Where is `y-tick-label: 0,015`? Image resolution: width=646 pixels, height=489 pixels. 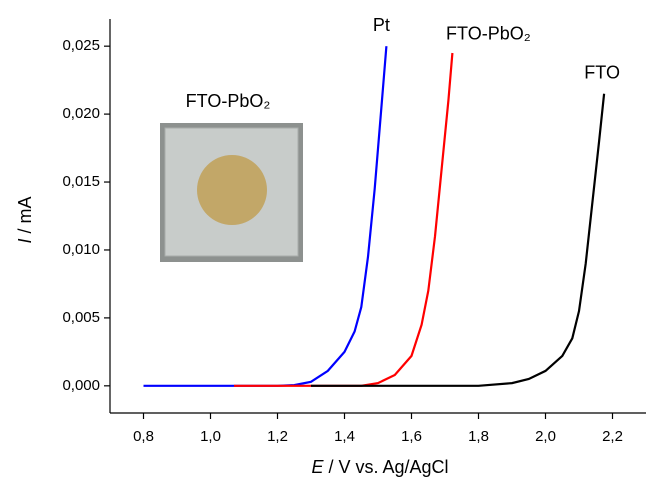 y-tick-label: 0,015 is located at coordinates (81, 181).